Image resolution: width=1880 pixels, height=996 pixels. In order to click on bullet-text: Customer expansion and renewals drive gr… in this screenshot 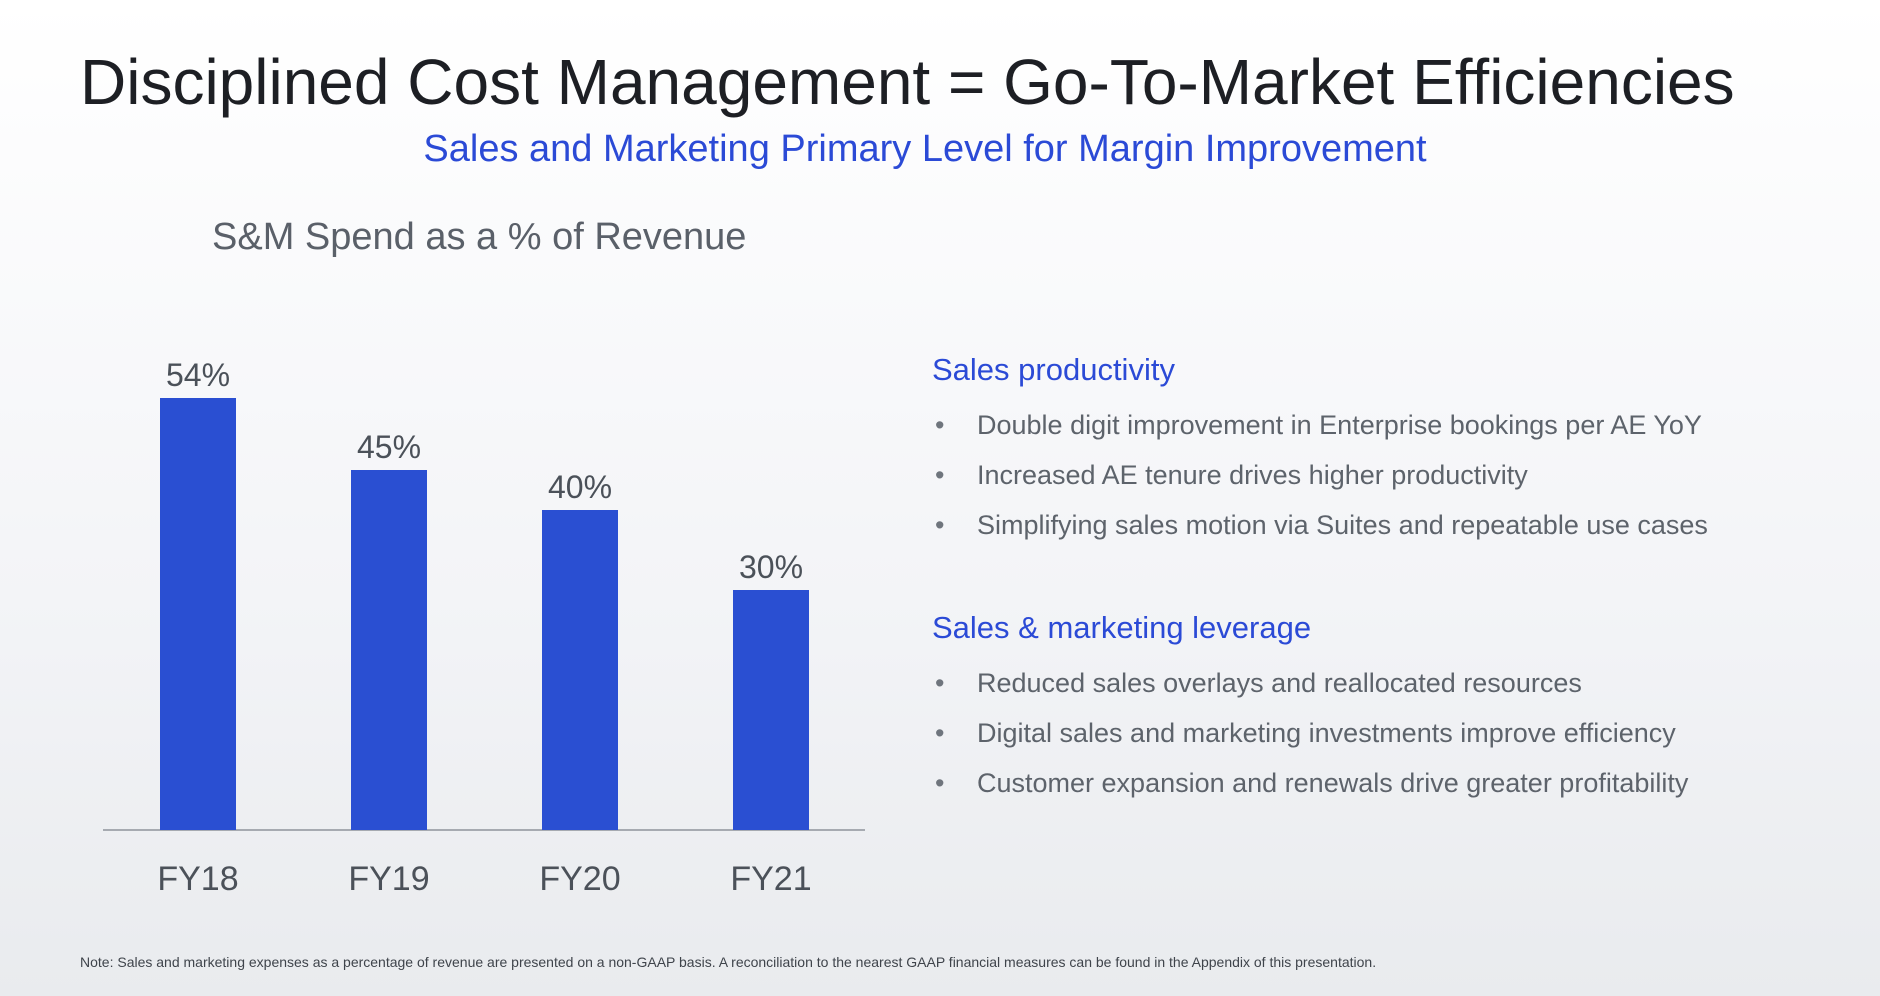, I will do `click(1333, 783)`.